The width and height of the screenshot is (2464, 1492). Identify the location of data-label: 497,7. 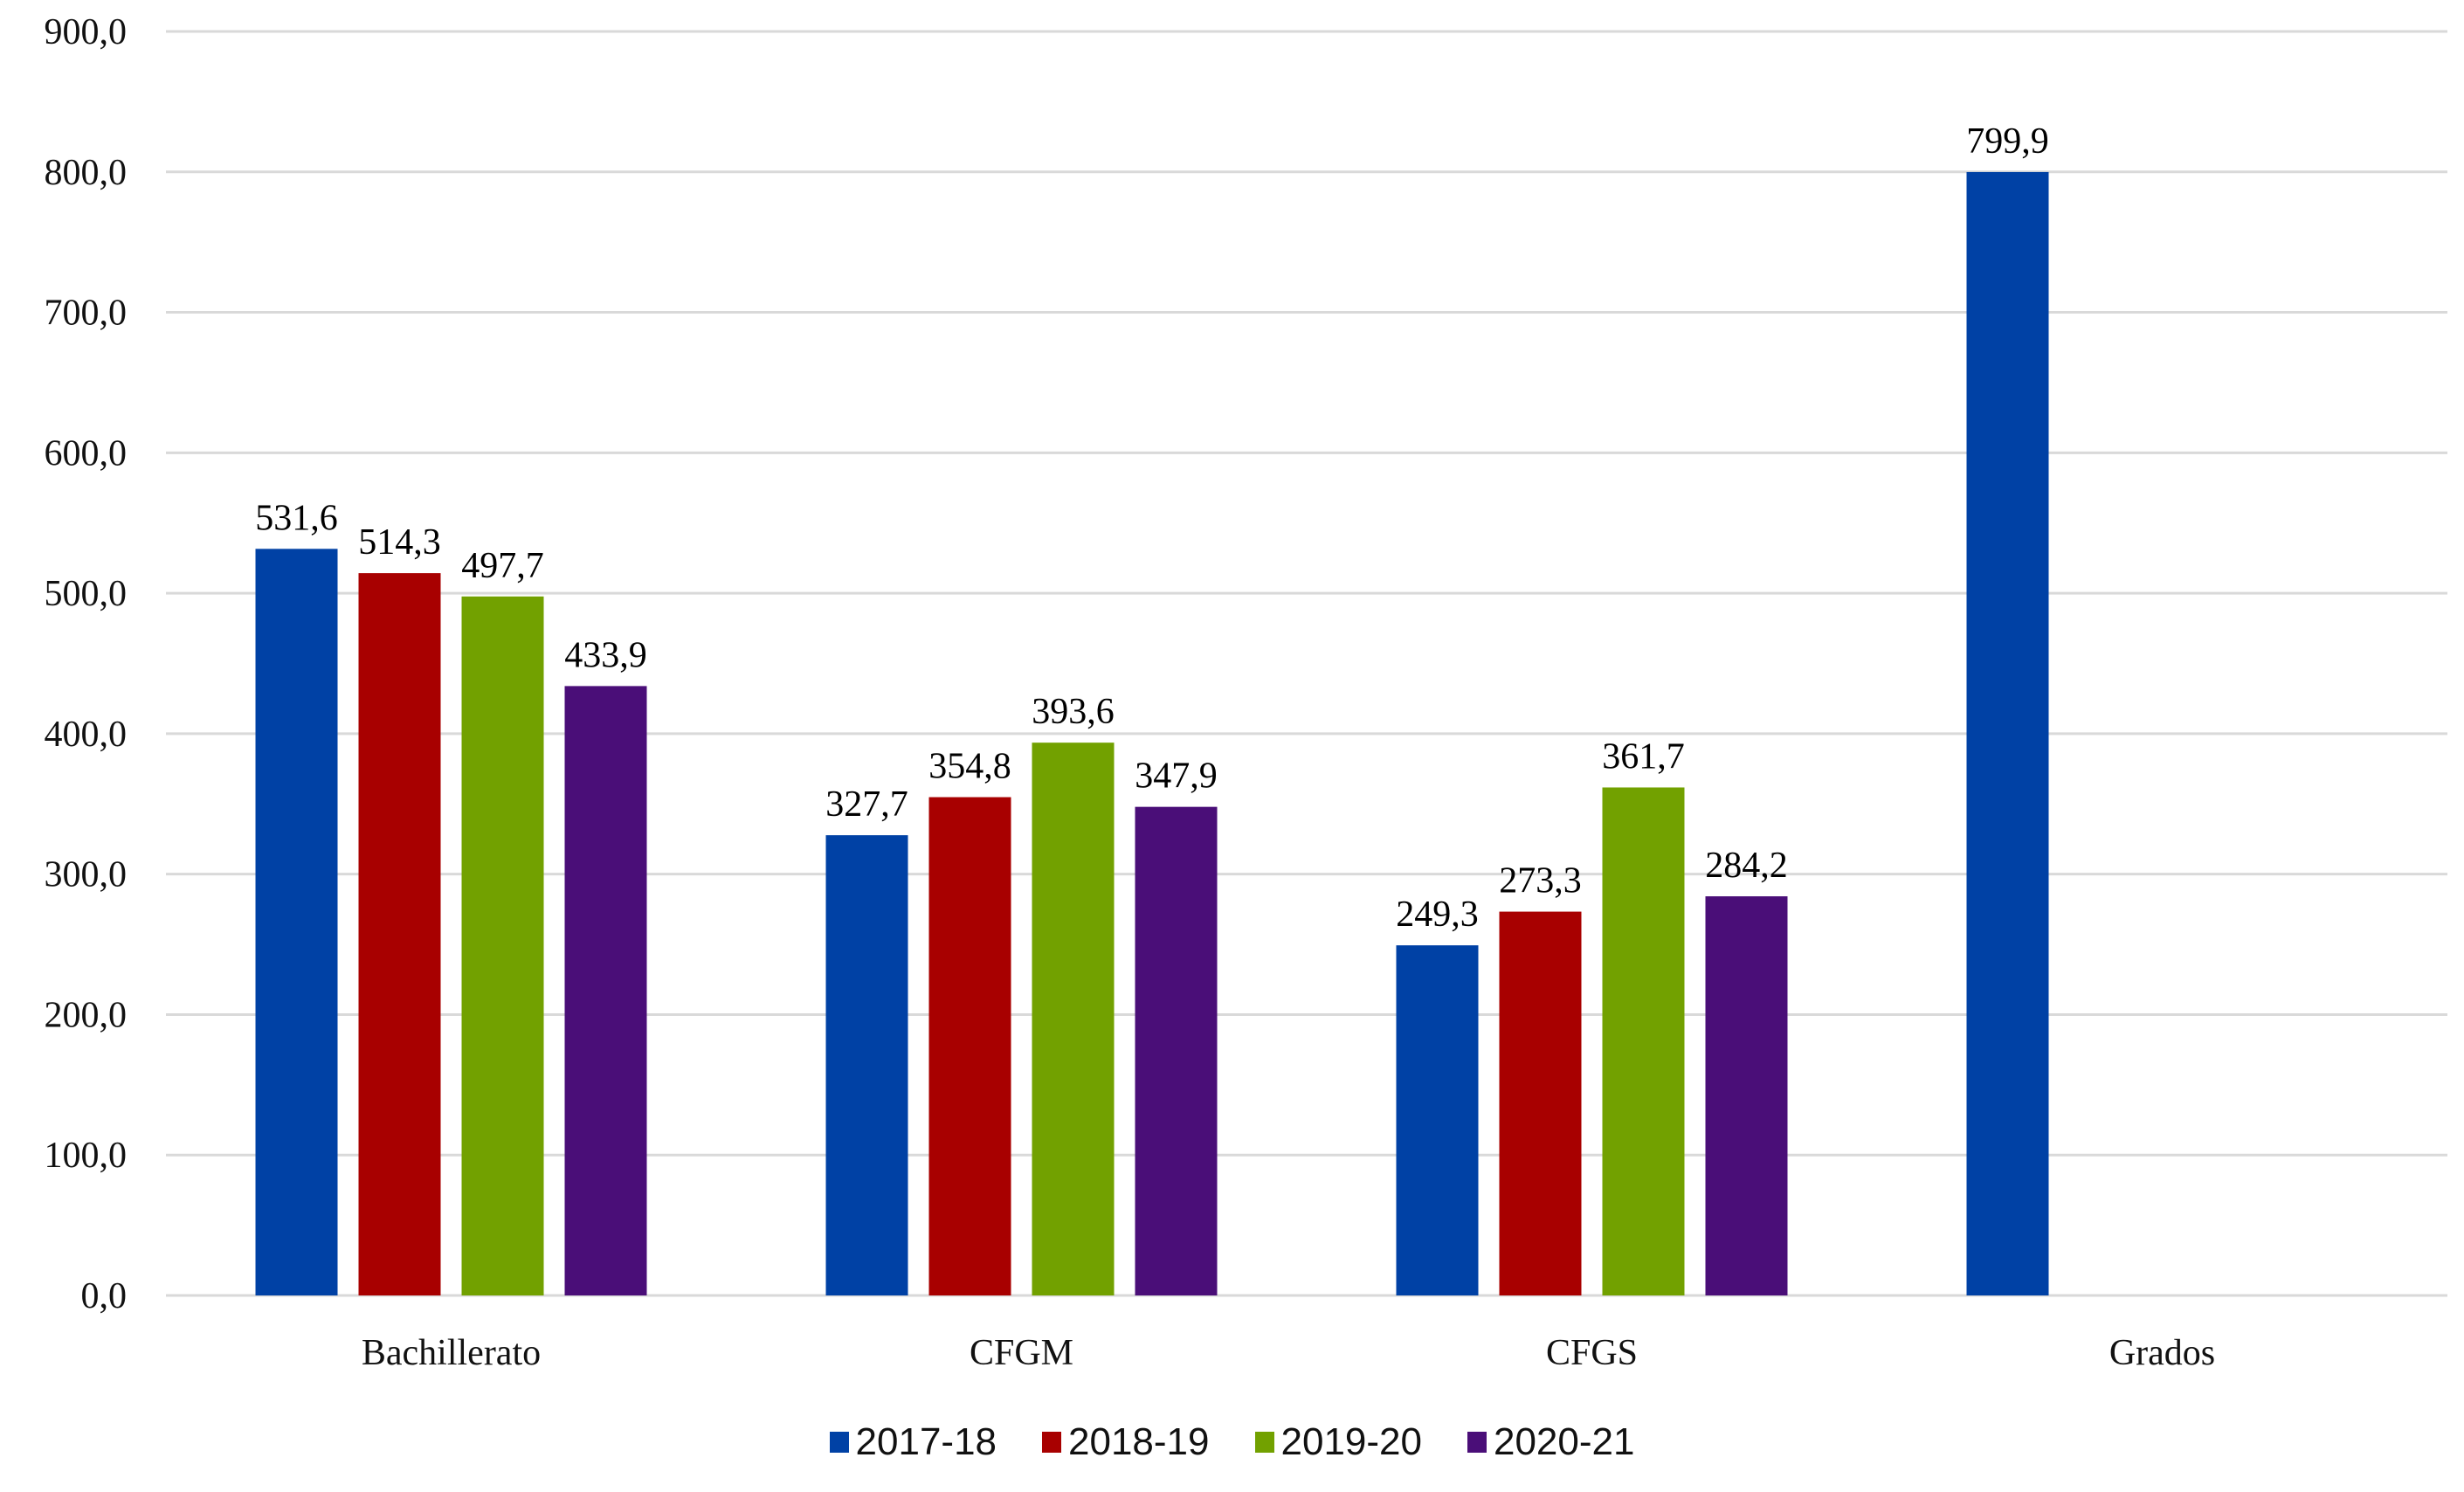
(502, 566).